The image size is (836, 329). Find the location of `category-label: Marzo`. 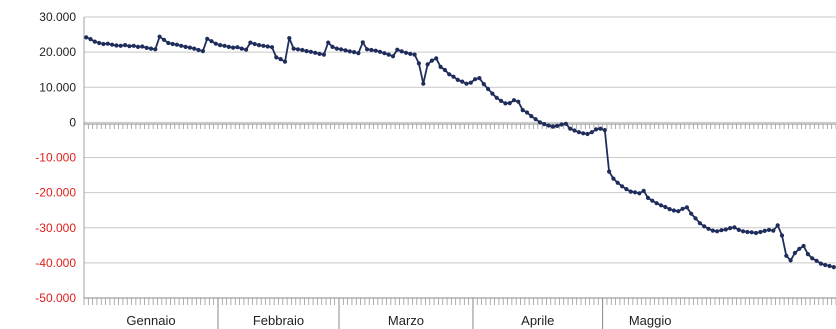

category-label: Marzo is located at coordinates (406, 320).